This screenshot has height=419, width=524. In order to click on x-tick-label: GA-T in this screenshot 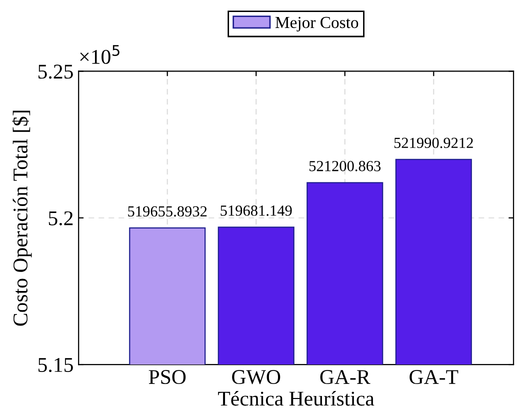, I will do `click(434, 377)`.